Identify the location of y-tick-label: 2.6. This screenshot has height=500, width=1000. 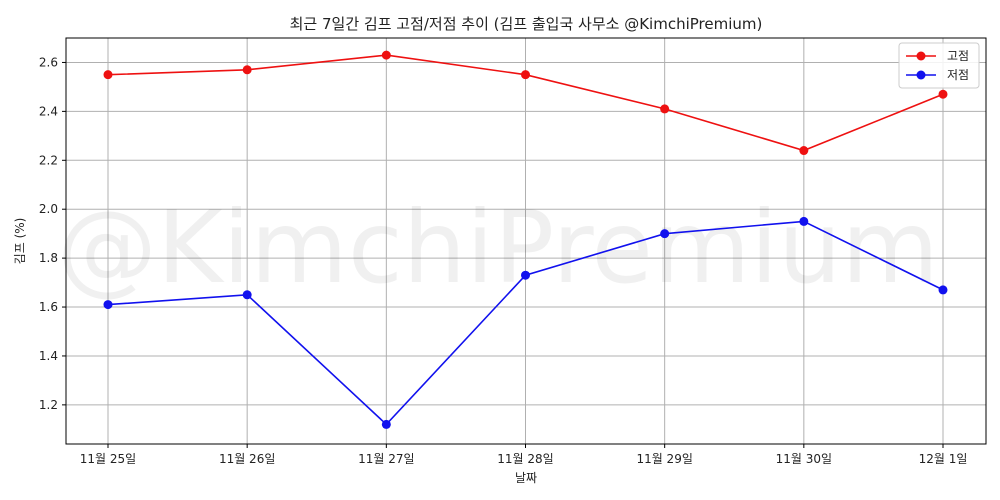
(48, 62).